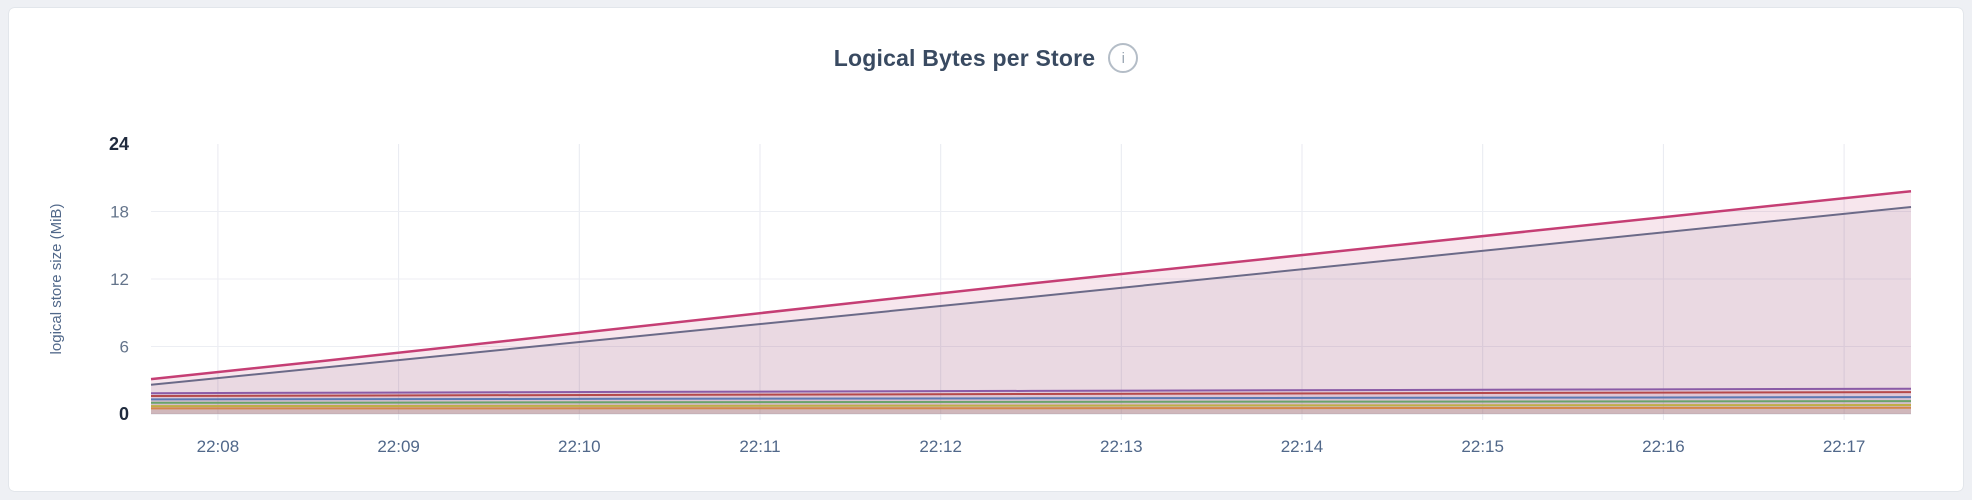  What do you see at coordinates (1031, 394) in the screenshot?
I see `store-red-line` at bounding box center [1031, 394].